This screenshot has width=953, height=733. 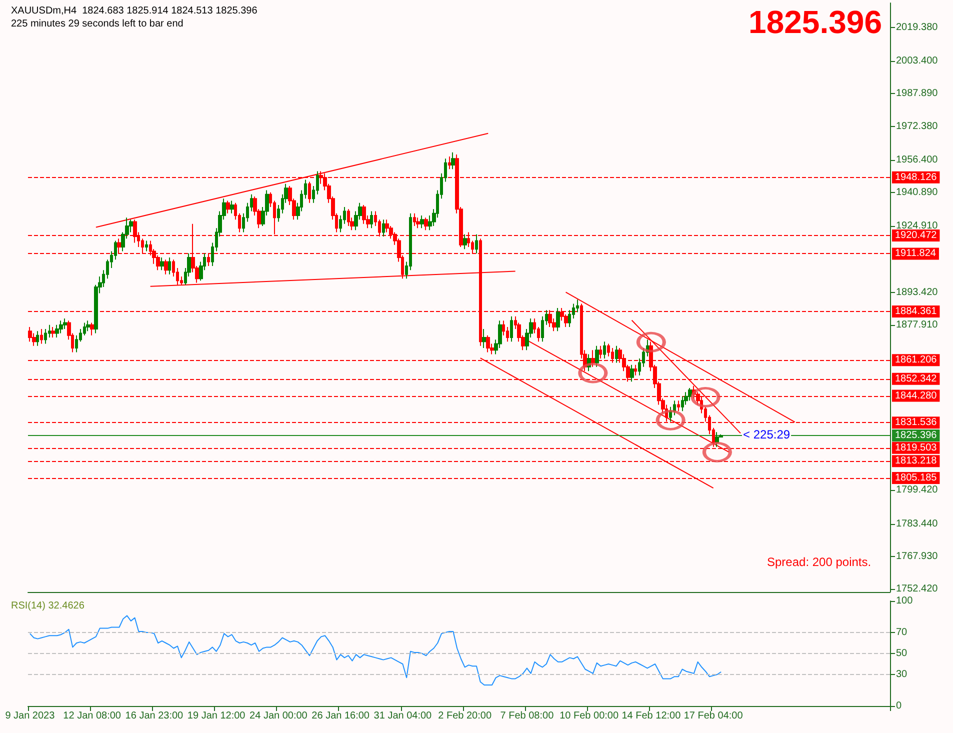 I want to click on y-tick-label: 1877.910, so click(x=917, y=325).